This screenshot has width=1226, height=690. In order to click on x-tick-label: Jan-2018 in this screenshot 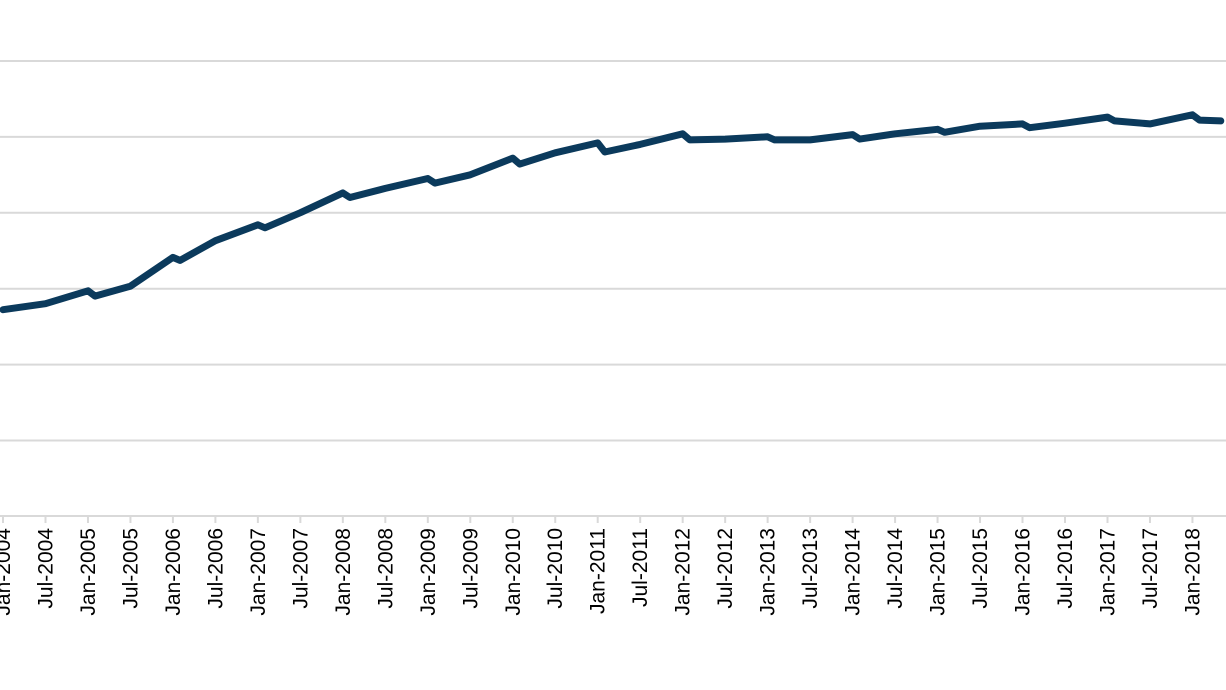, I will do `click(1192, 572)`.